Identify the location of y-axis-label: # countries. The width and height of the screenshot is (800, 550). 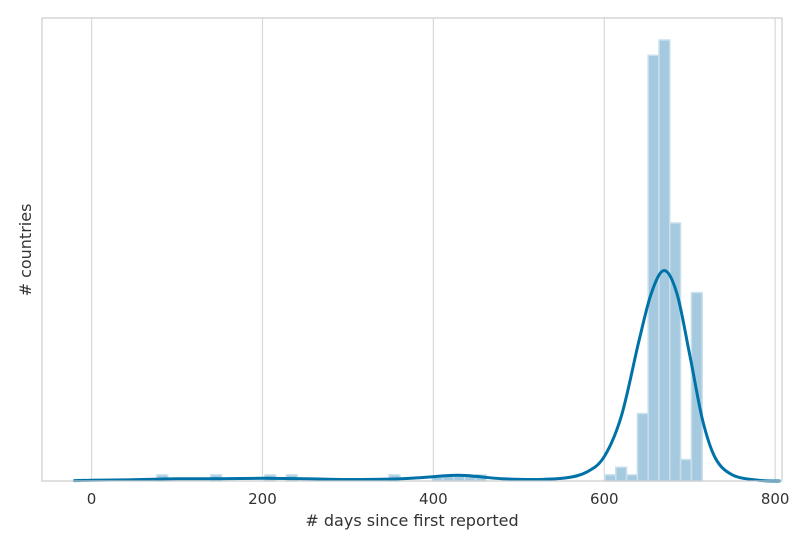
(25, 250).